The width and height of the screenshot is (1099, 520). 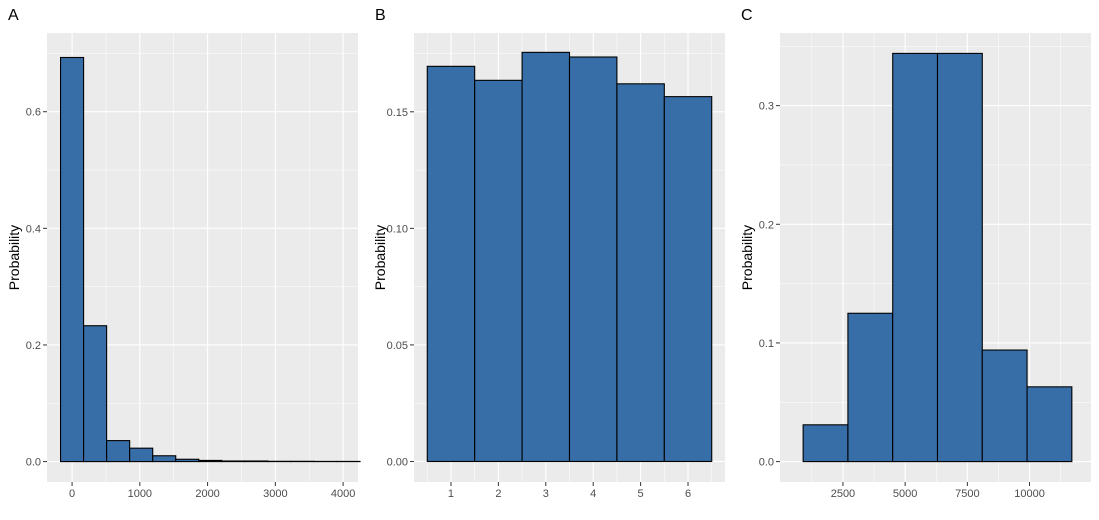 What do you see at coordinates (275, 494) in the screenshot?
I see `x-tick-label: 3000` at bounding box center [275, 494].